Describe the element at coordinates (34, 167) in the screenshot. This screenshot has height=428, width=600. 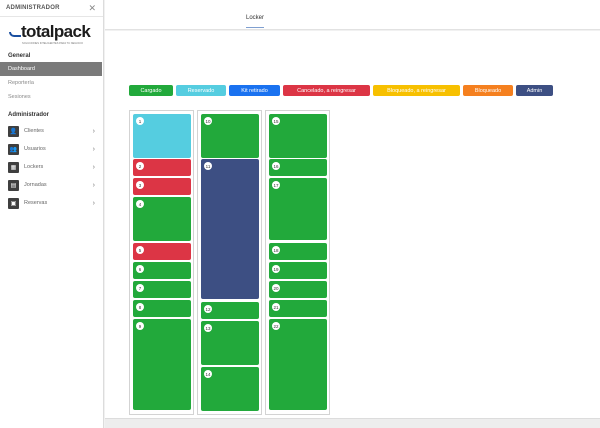
I see `sidebar-item-label: Lockers` at that location.